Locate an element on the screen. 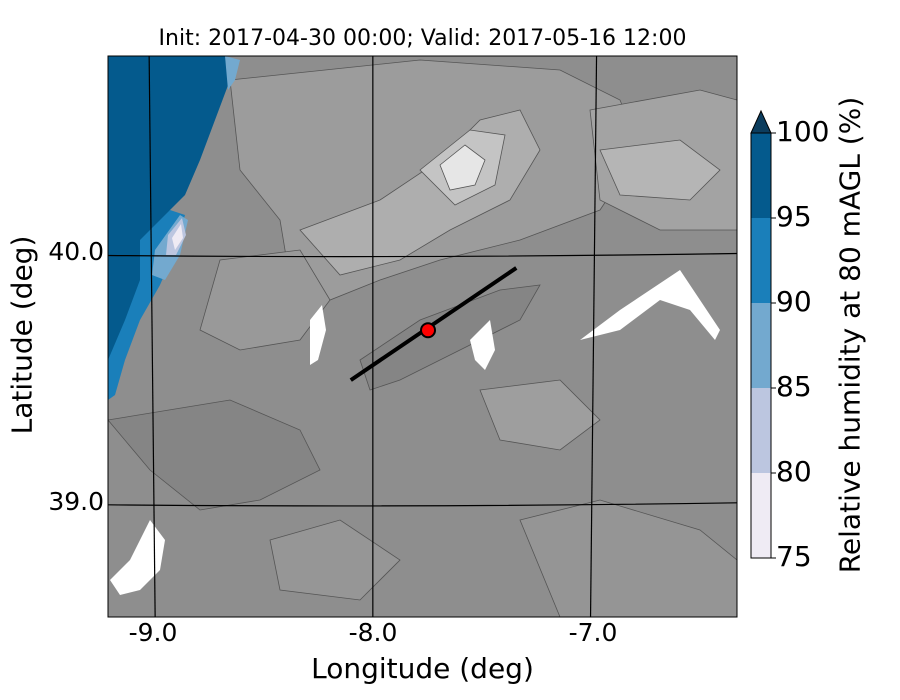 This screenshot has height=700, width=900. colorbar-tick-label: 85 is located at coordinates (794, 386).